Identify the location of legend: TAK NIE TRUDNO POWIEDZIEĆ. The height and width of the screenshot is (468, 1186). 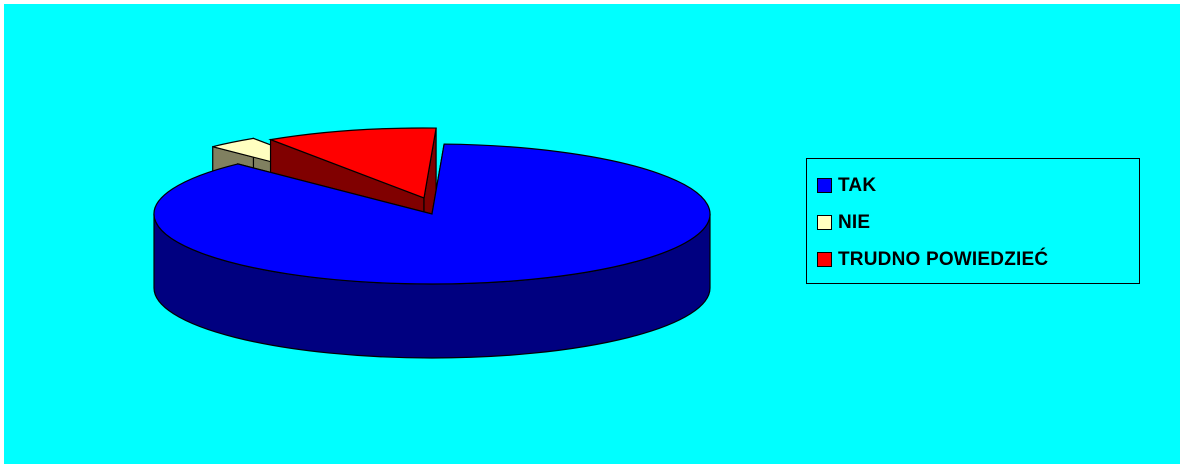
(973, 221).